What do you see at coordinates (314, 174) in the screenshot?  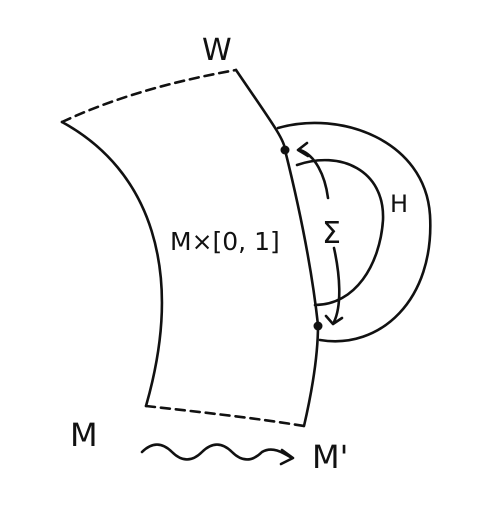 I see `sigma-arrow-up` at bounding box center [314, 174].